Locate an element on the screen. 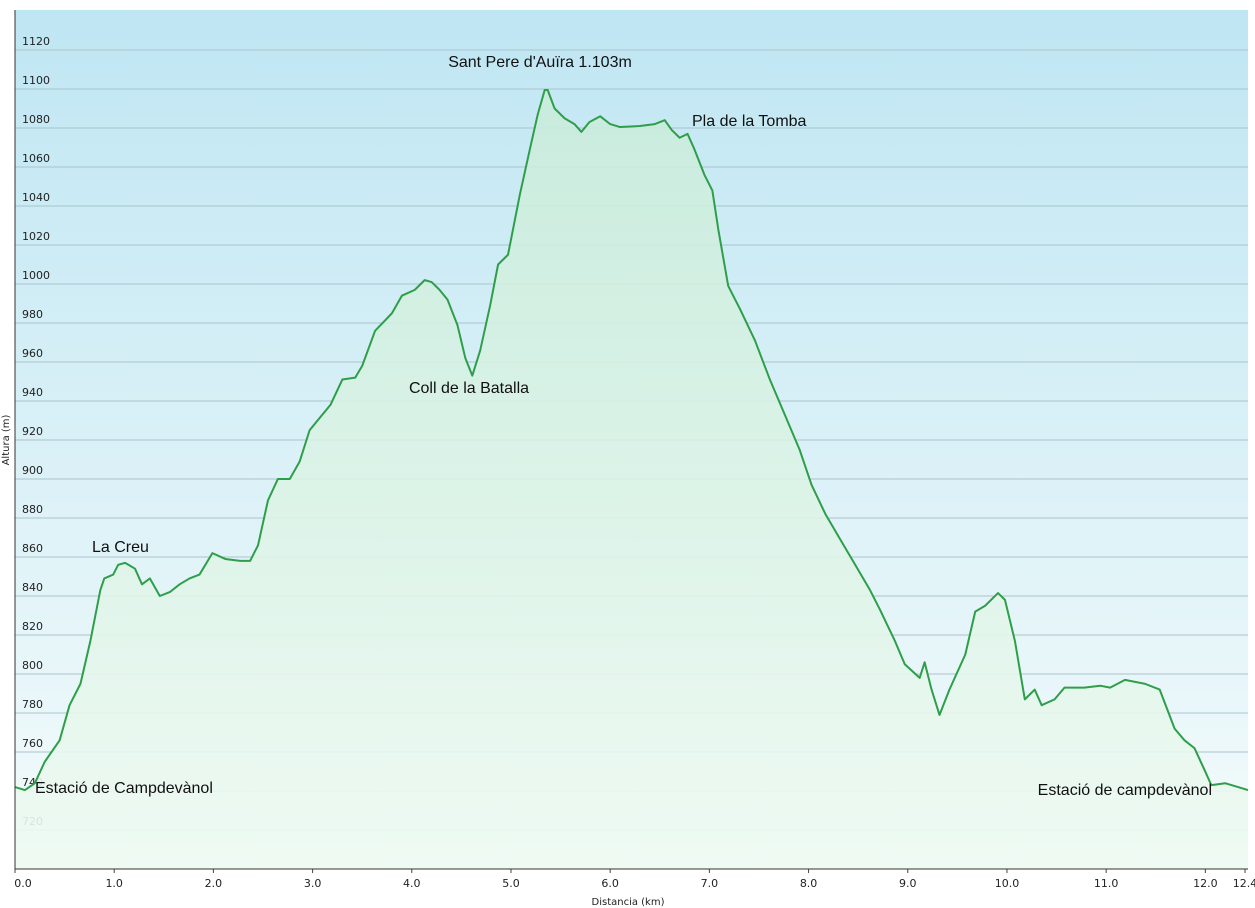 The width and height of the screenshot is (1255, 908). x-tick-label: 12.4 is located at coordinates (1244, 883).